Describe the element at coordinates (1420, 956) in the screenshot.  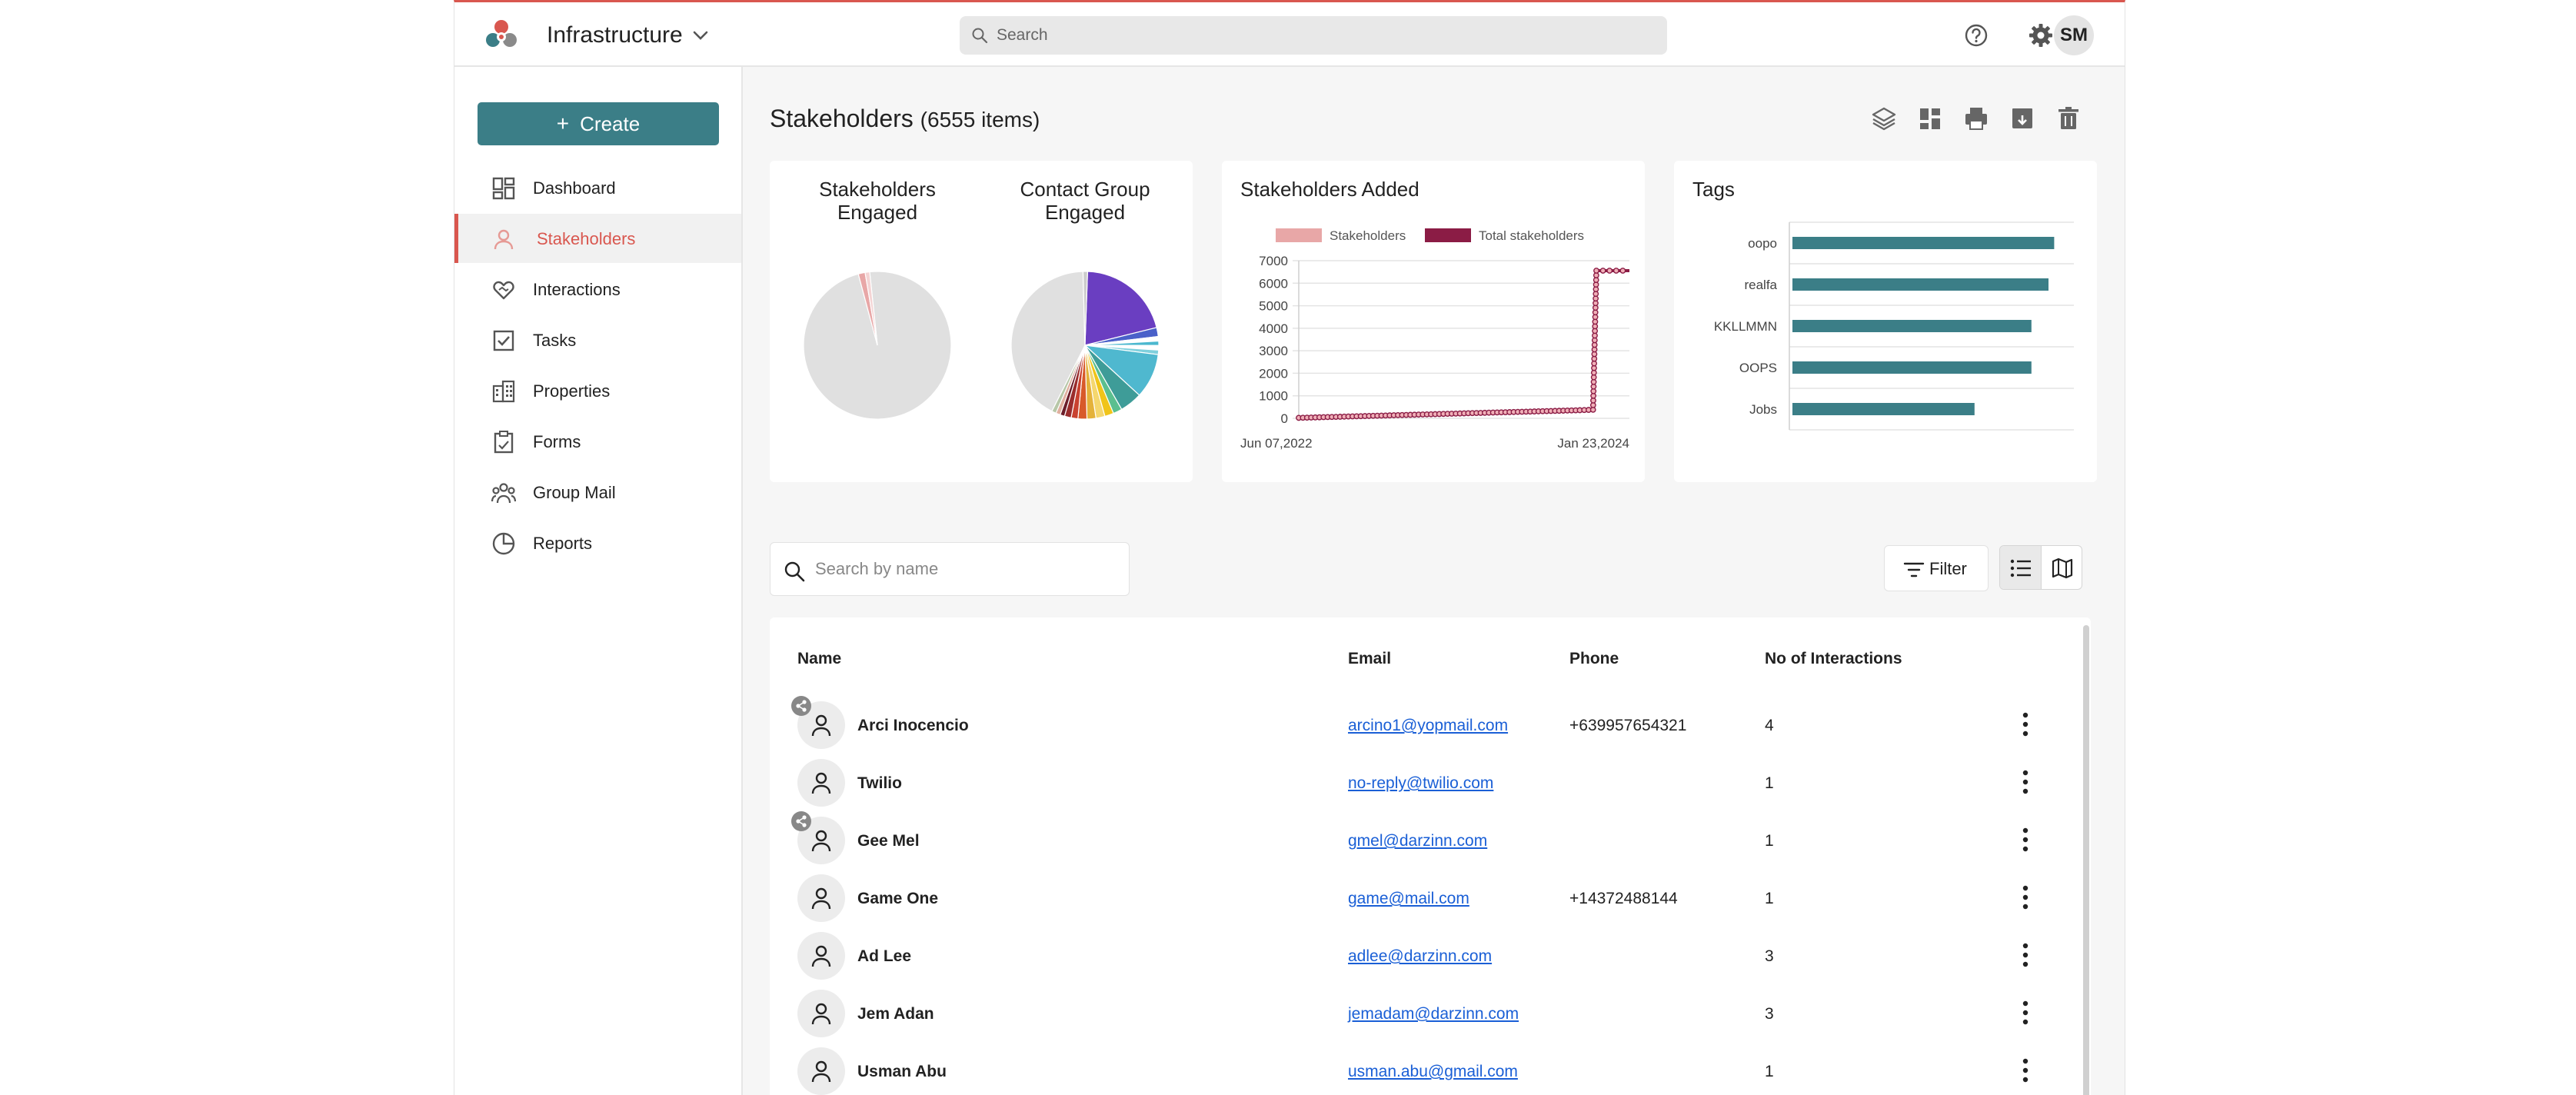
I see `stakeholder-email: adlee@darzinn.com` at that location.